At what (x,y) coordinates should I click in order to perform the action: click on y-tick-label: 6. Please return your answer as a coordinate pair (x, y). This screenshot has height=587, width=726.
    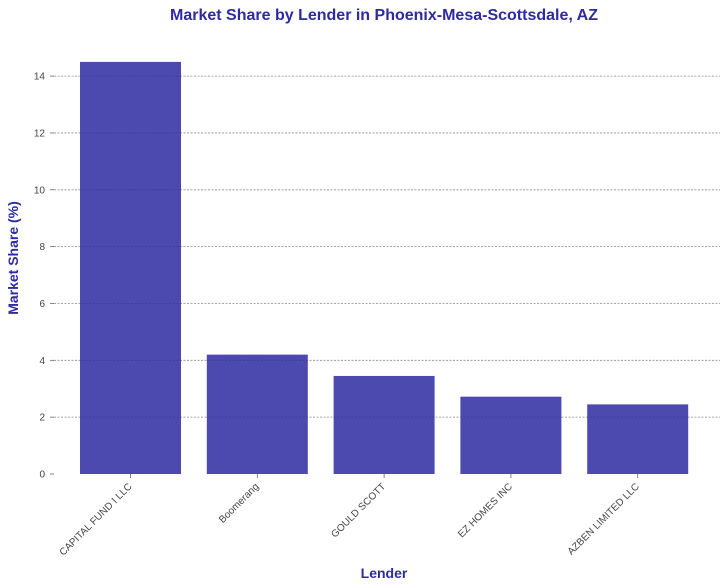
    Looking at the image, I should click on (42, 304).